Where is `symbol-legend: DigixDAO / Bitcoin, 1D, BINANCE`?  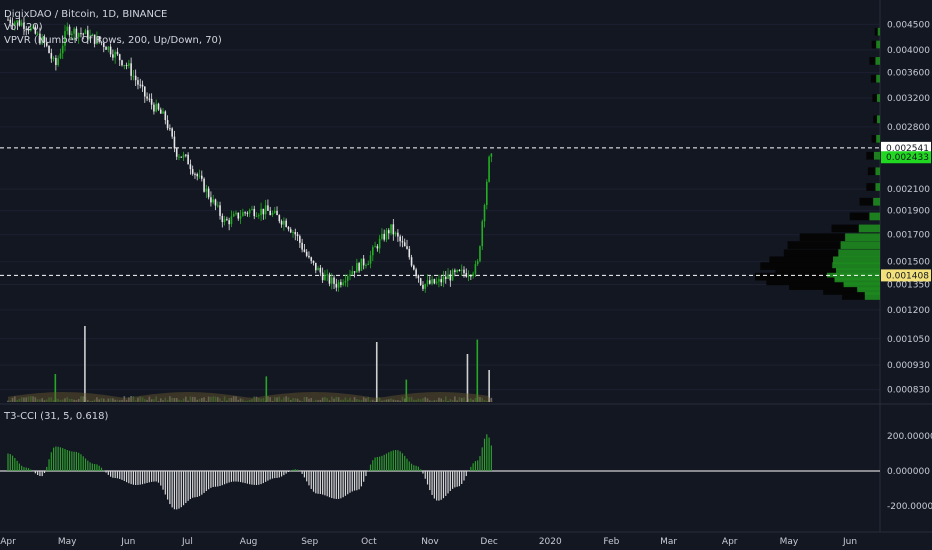 symbol-legend: DigixDAO / Bitcoin, 1D, BINANCE is located at coordinates (86, 14).